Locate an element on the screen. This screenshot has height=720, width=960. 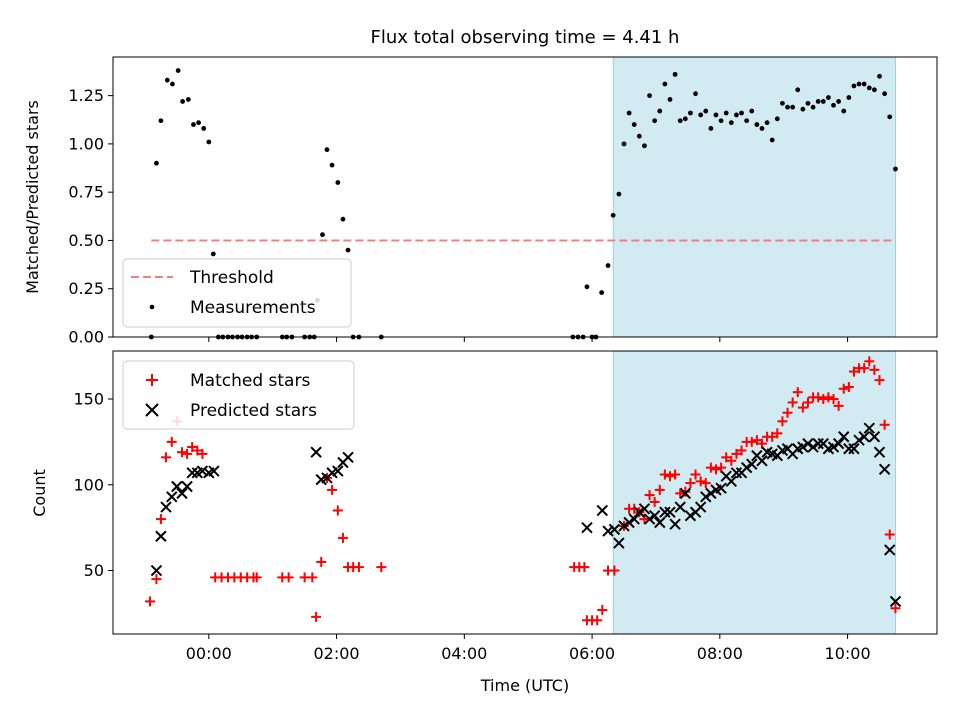
top-x-ticks is located at coordinates (528, 339).